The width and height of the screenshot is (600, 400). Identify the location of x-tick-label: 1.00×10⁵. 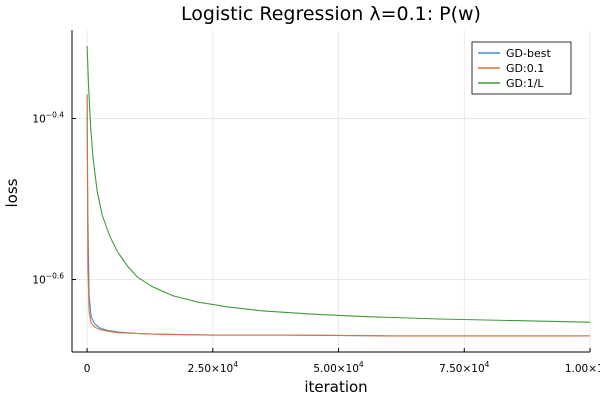
(582, 367).